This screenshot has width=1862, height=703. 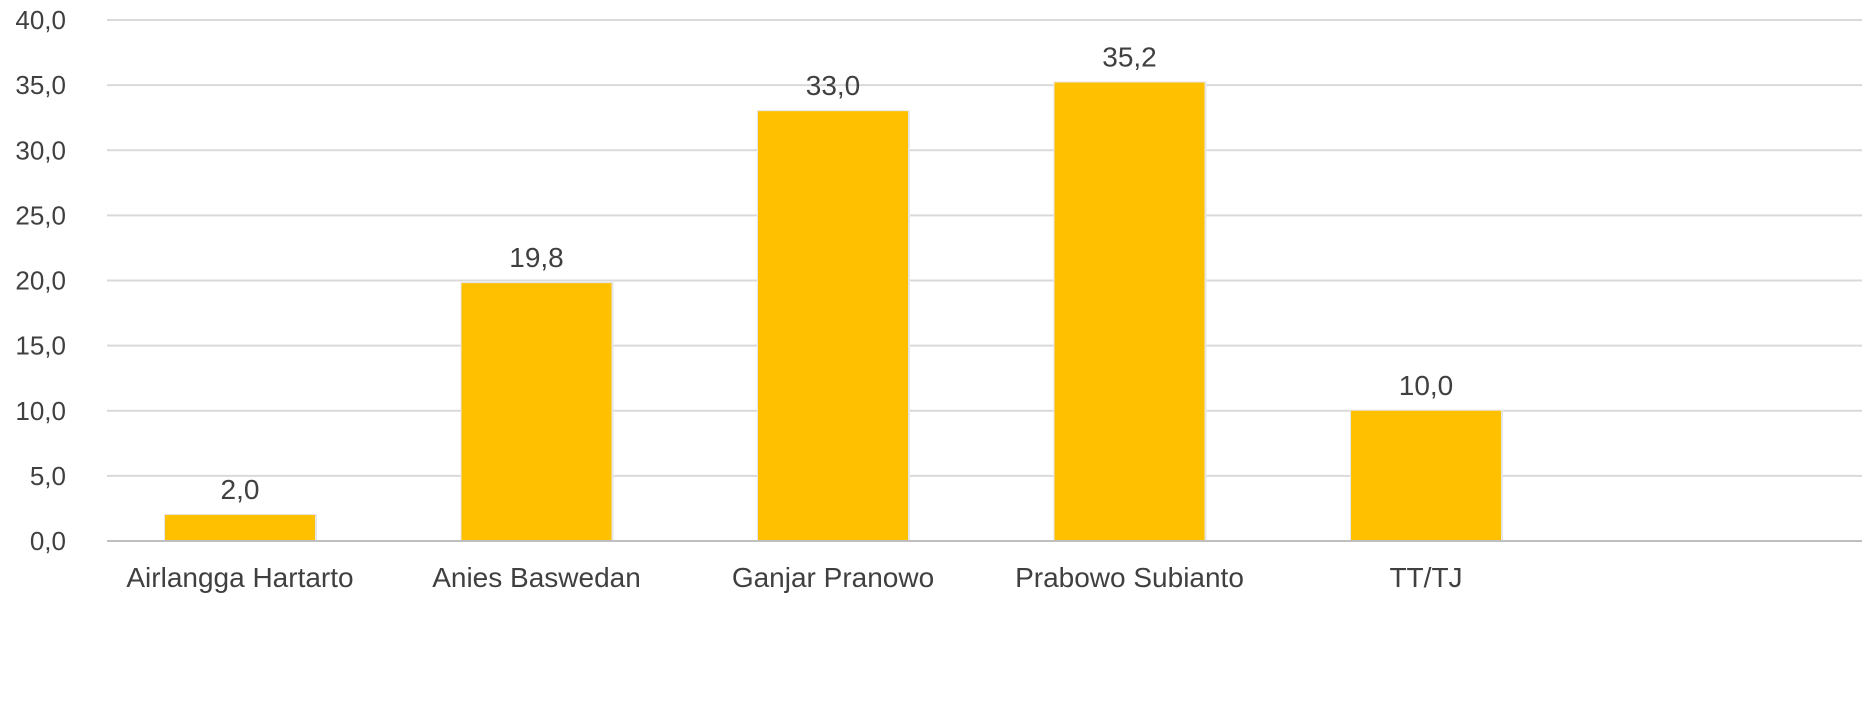 What do you see at coordinates (40, 346) in the screenshot?
I see `y-tick-label: 15,0` at bounding box center [40, 346].